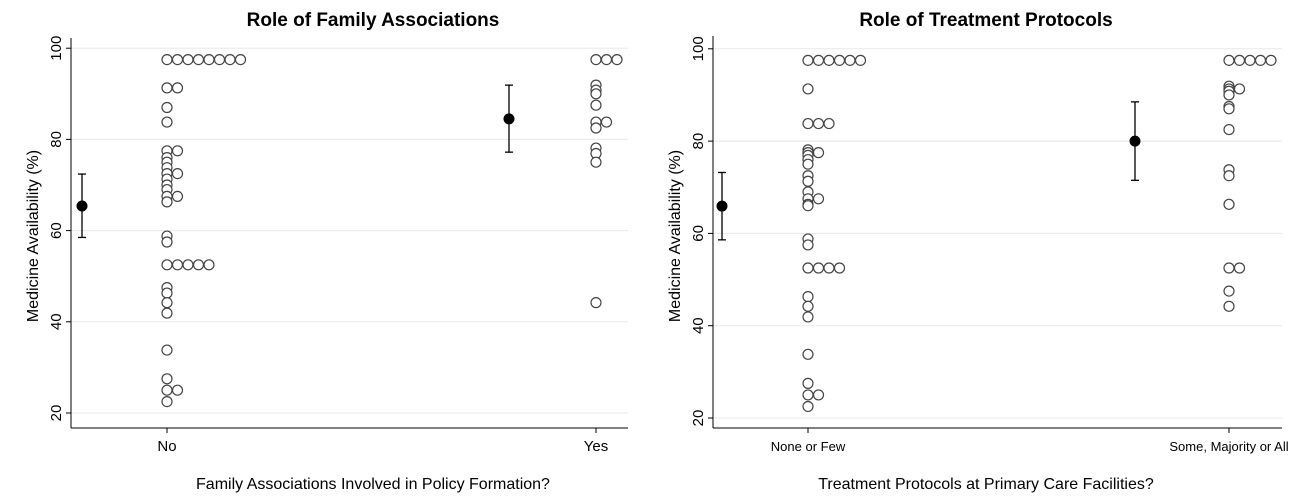 The height and width of the screenshot is (497, 1296). What do you see at coordinates (985, 20) in the screenshot?
I see `chart-title: Role of Treatment Protocols` at bounding box center [985, 20].